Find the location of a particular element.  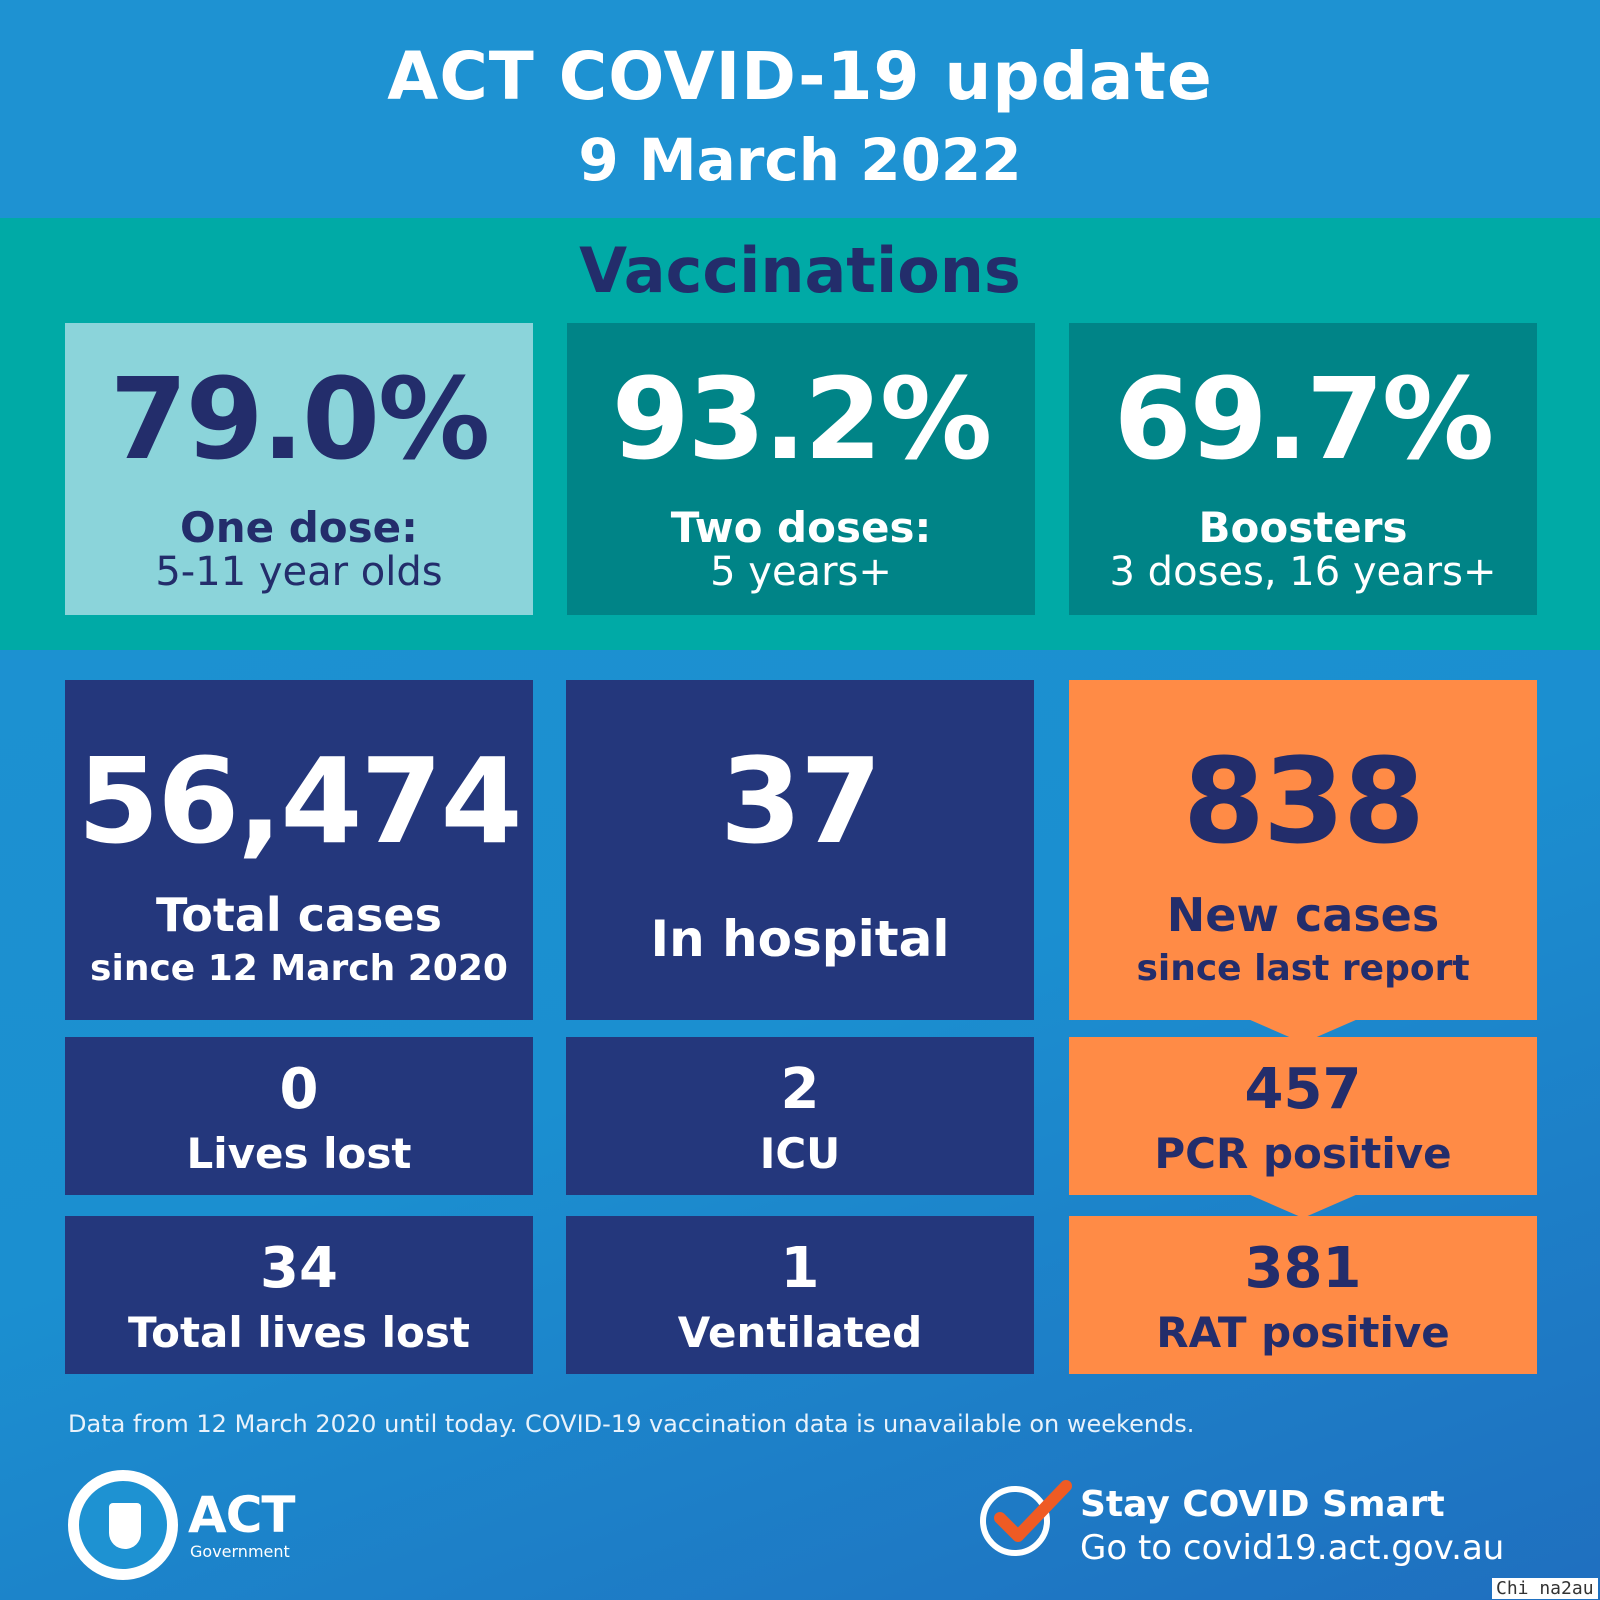

logo-subtitle: Government is located at coordinates (240, 1551).